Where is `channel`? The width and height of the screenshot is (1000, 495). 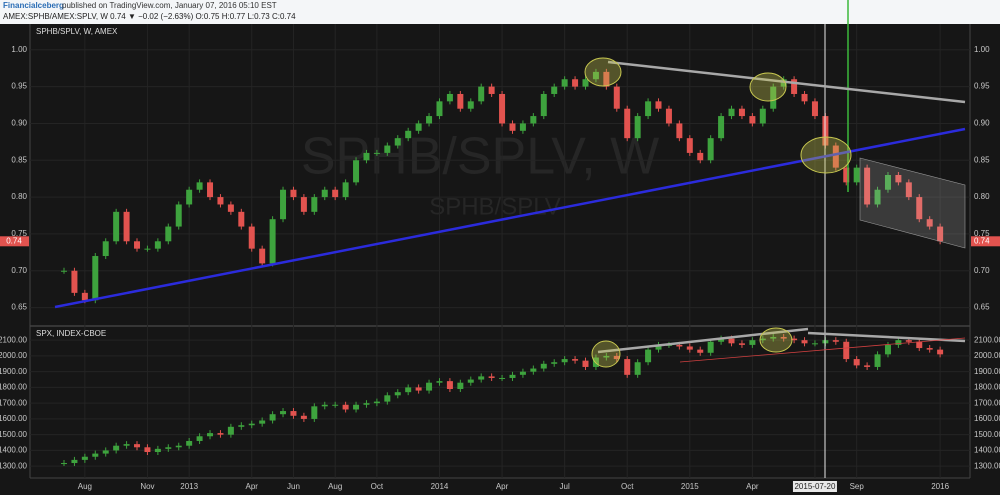
channel is located at coordinates (912, 203).